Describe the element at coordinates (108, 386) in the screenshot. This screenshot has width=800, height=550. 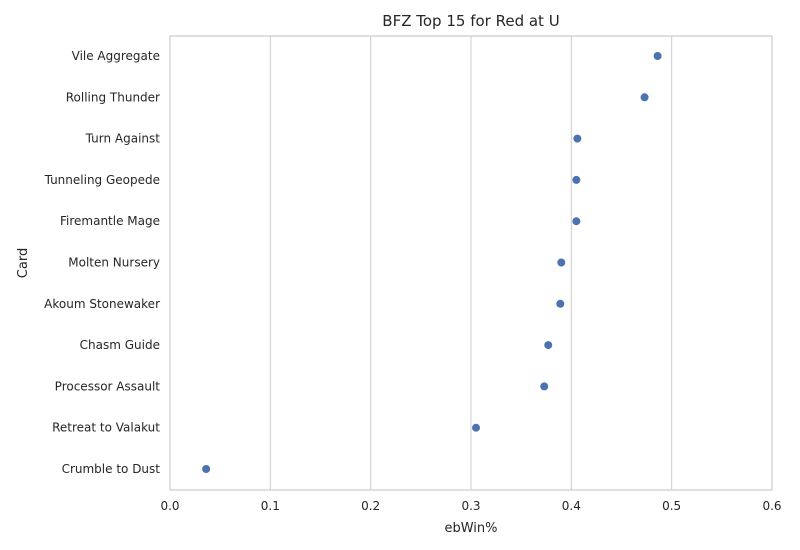
I see `y-tick-label: Processor Assault` at that location.